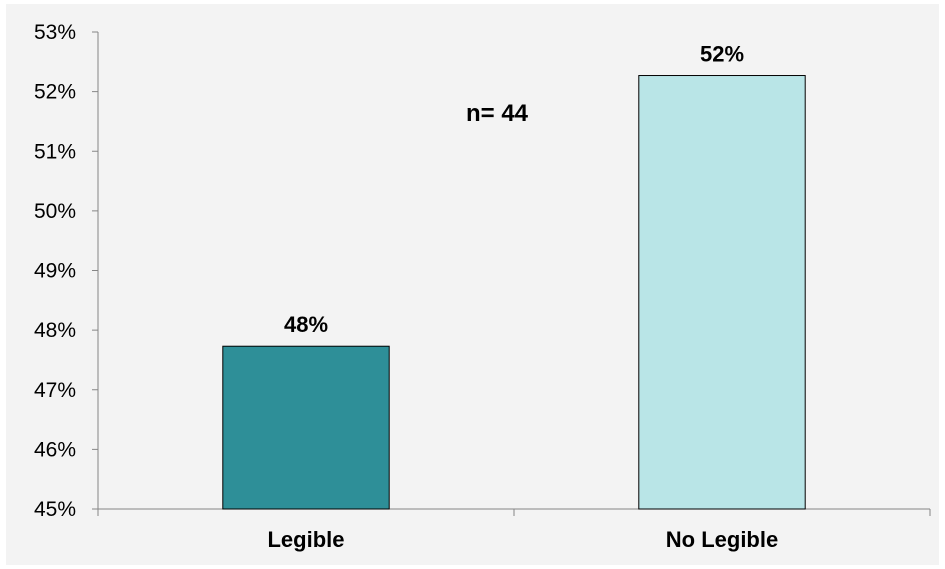 The width and height of the screenshot is (945, 569). Describe the element at coordinates (722, 54) in the screenshot. I see `bar-value-label: 52%` at that location.